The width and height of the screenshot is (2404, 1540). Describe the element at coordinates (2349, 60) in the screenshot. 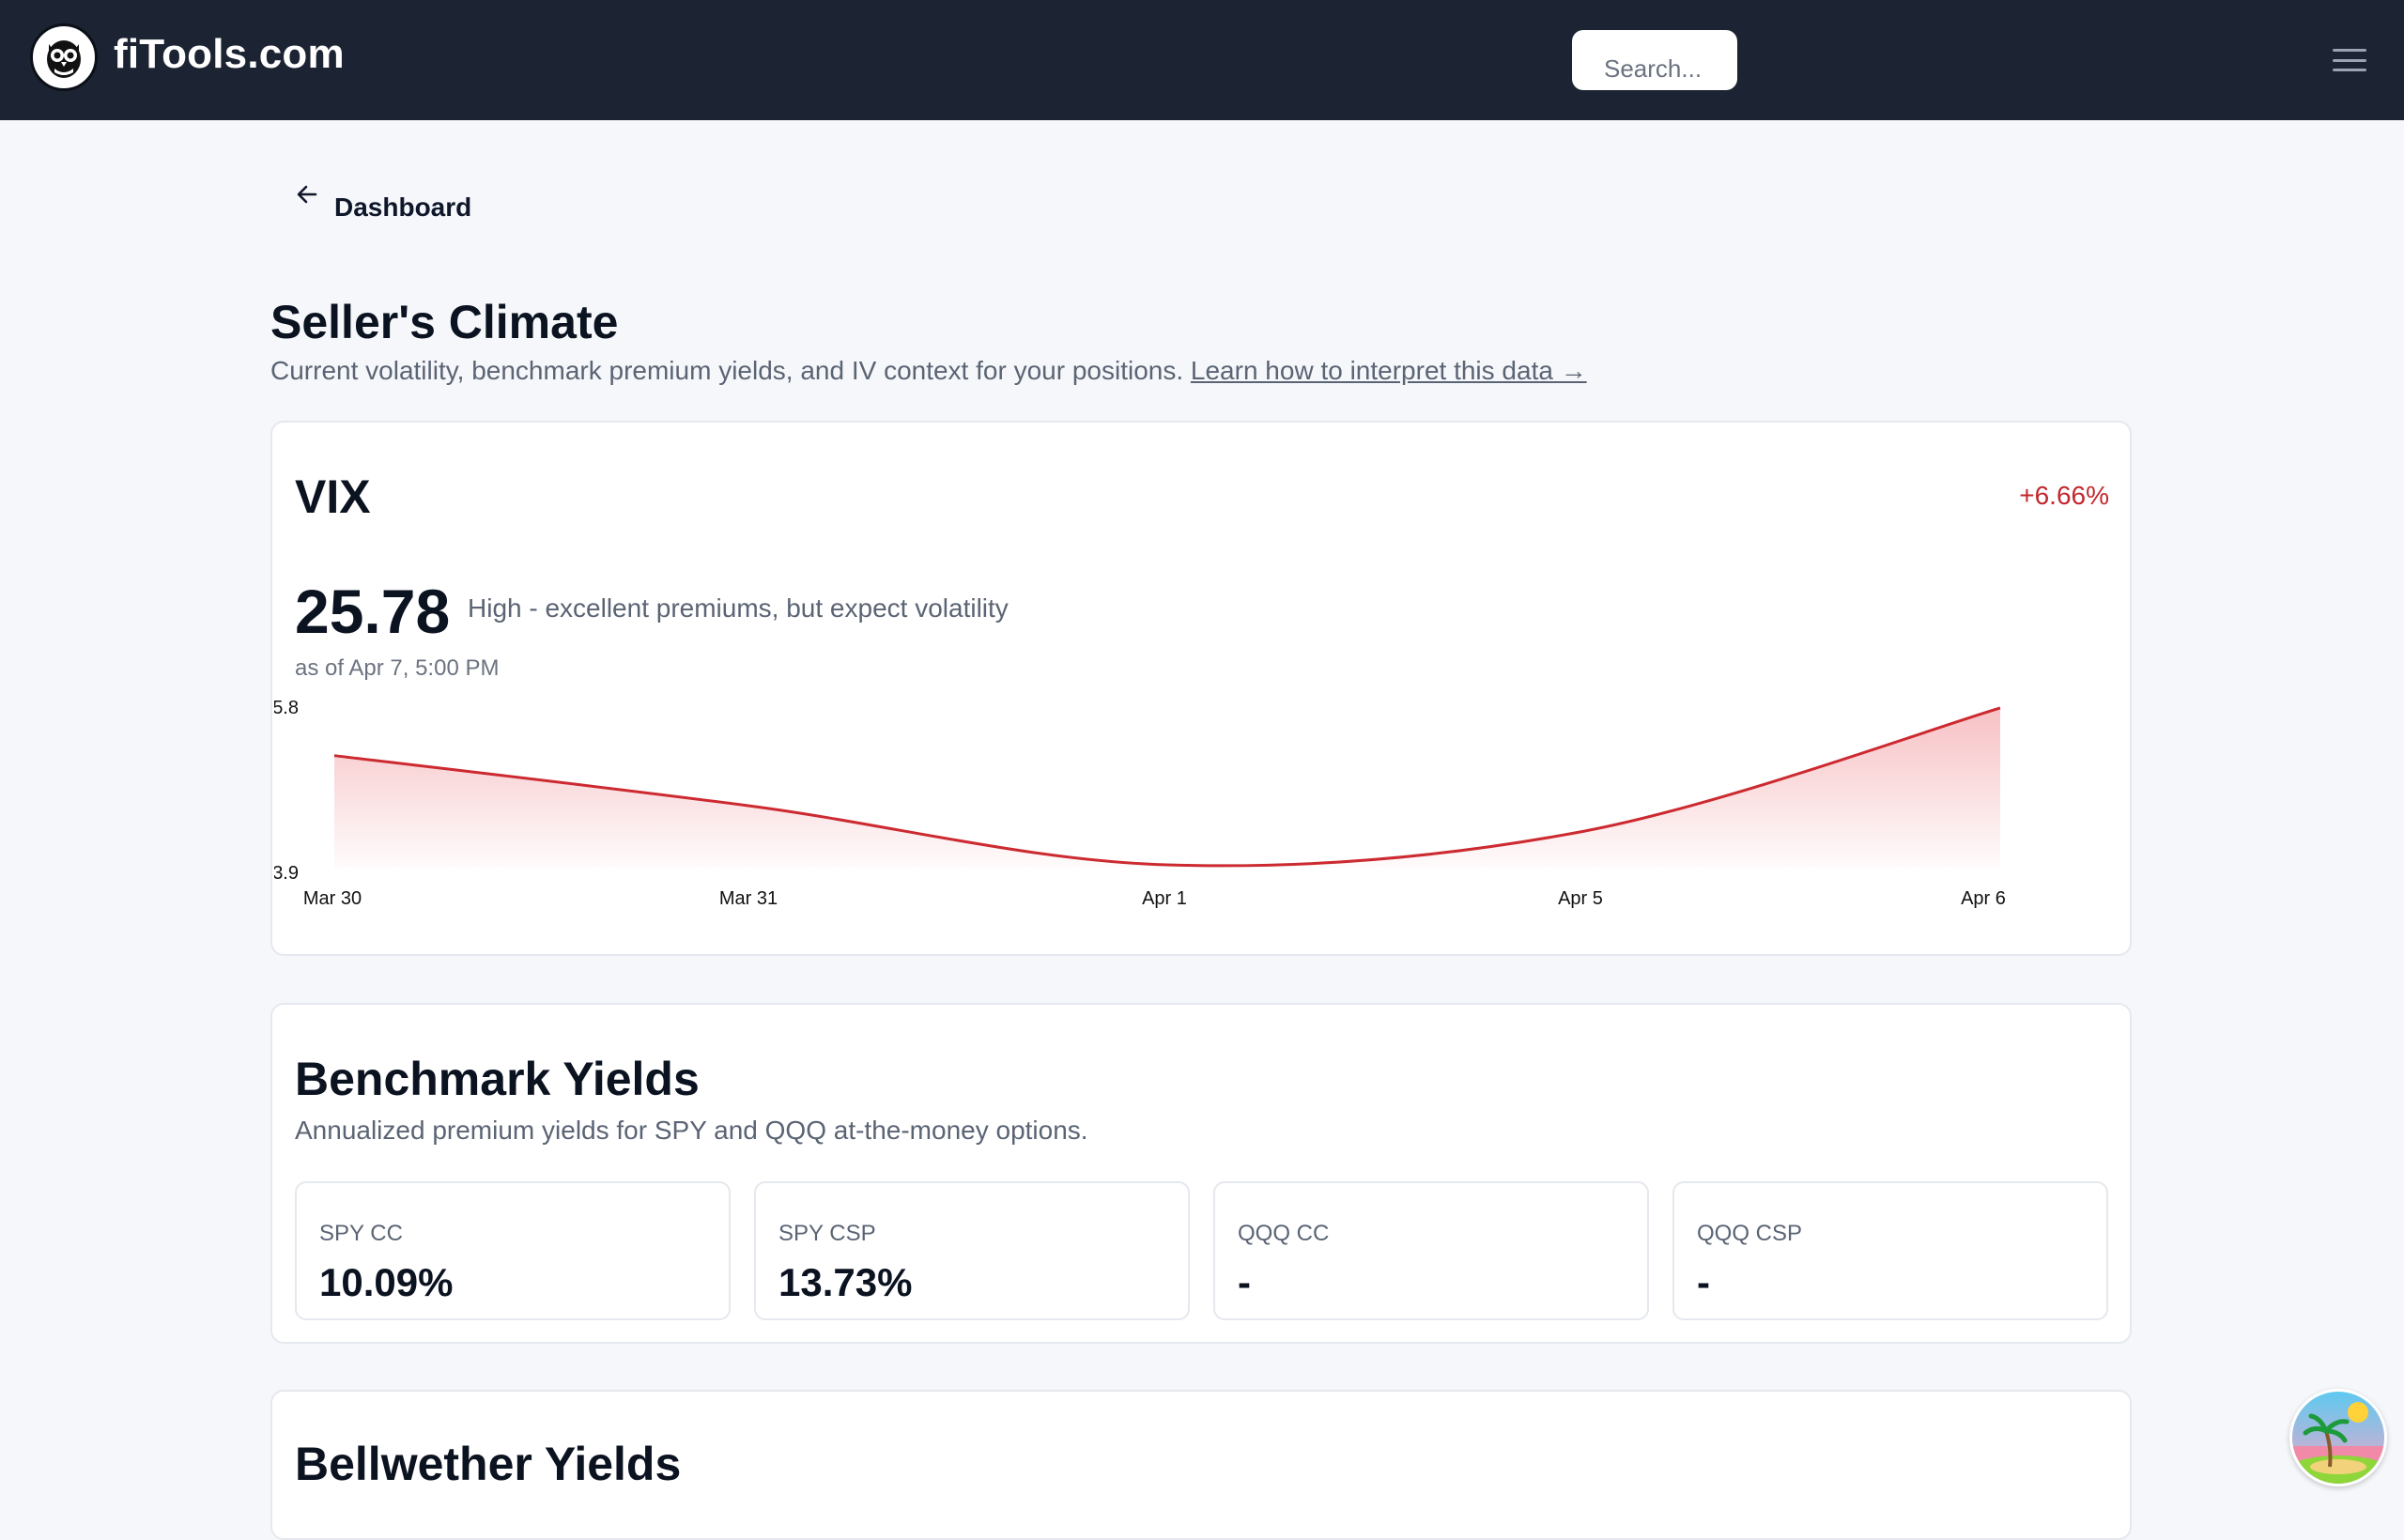

I see `hamburger-menu-icon` at that location.